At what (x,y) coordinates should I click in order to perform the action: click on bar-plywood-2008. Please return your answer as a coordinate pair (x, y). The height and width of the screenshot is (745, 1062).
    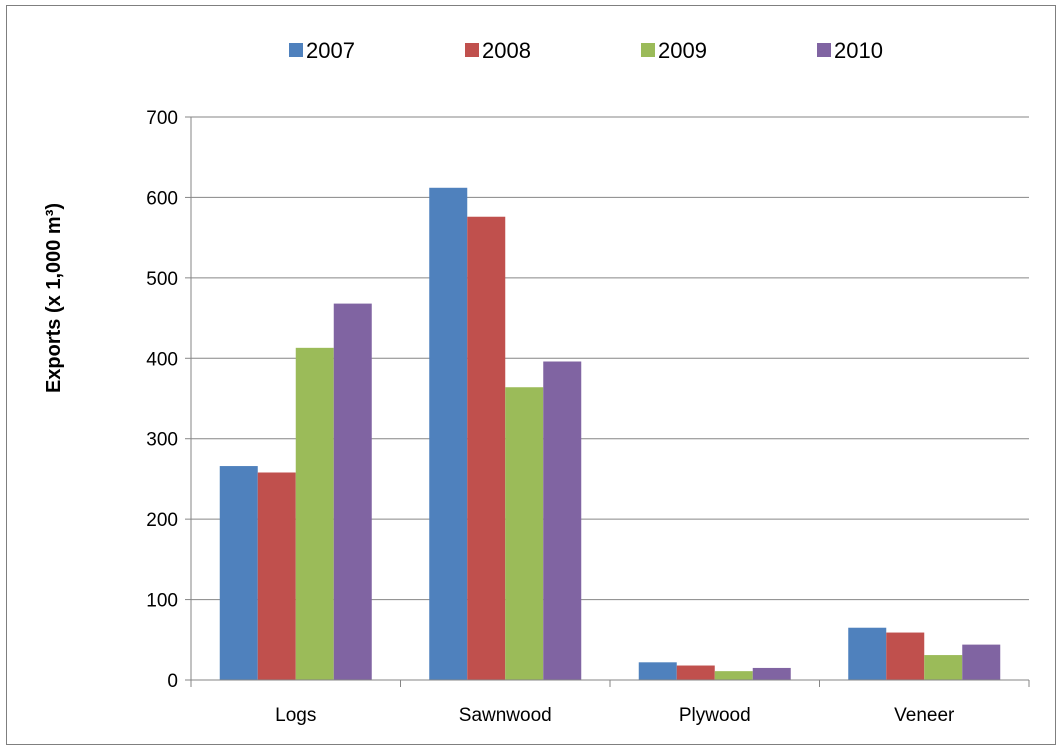
    Looking at the image, I should click on (695, 672).